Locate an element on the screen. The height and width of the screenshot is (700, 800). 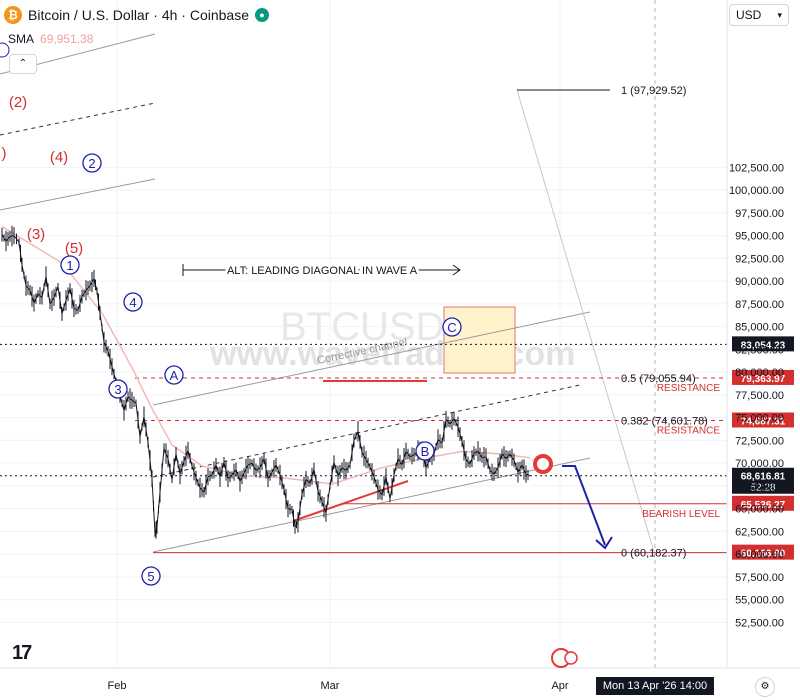
tradingview-logo: 17 is located at coordinates (22, 653).